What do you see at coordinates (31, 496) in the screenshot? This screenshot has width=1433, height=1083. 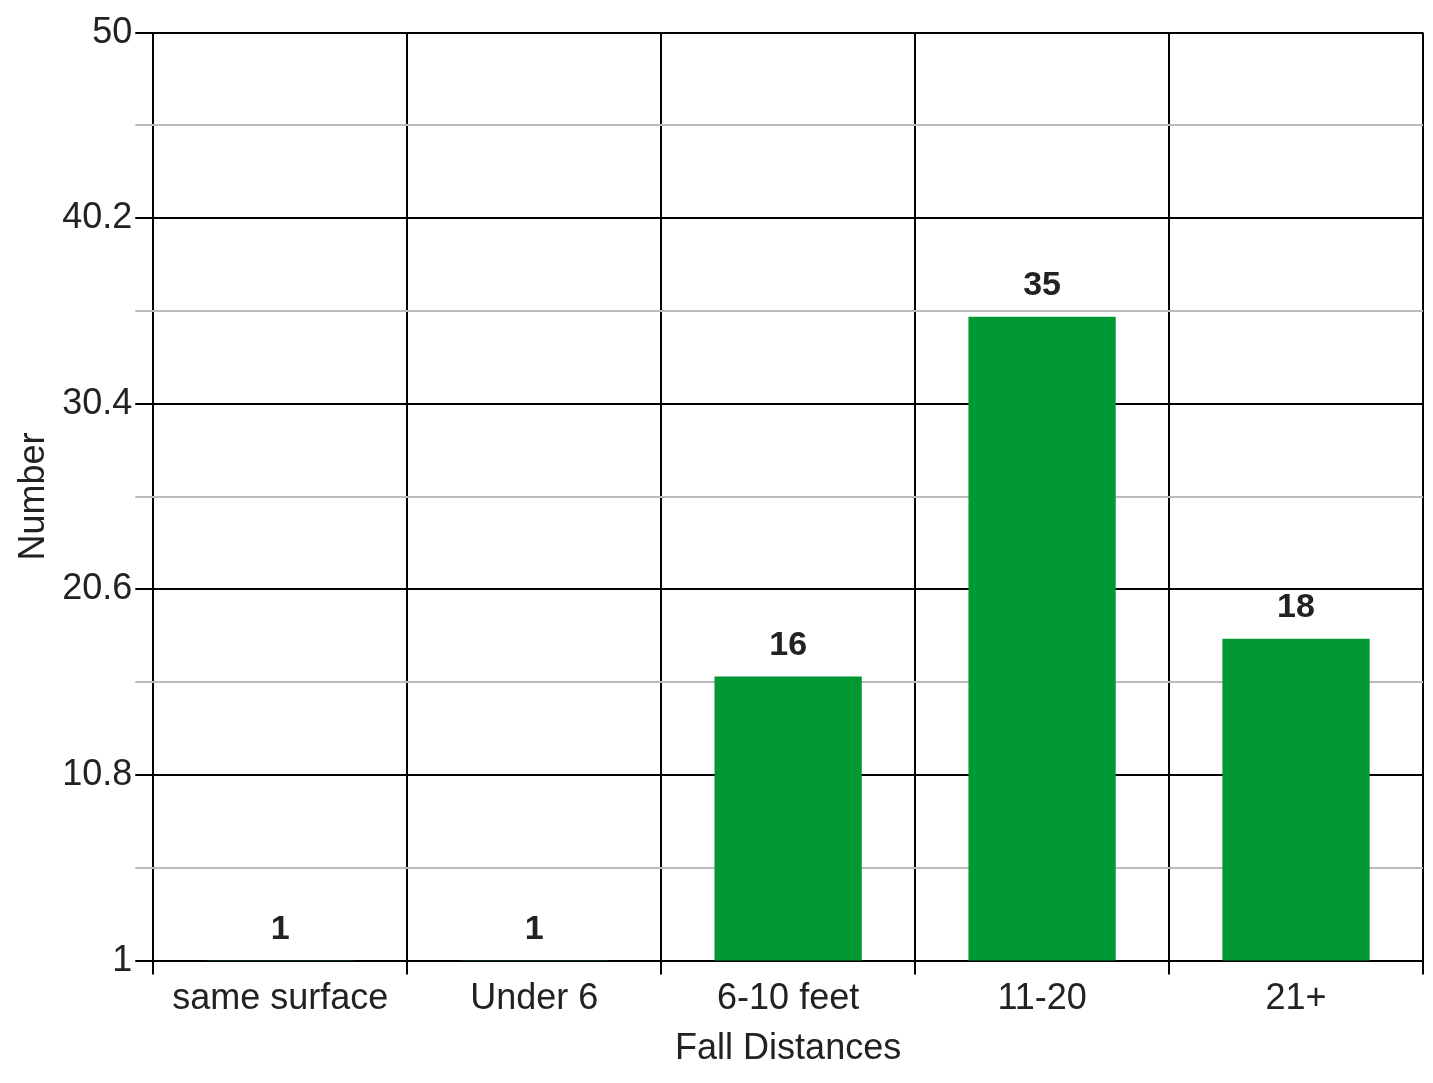 I see `y-axis-title: Number` at bounding box center [31, 496].